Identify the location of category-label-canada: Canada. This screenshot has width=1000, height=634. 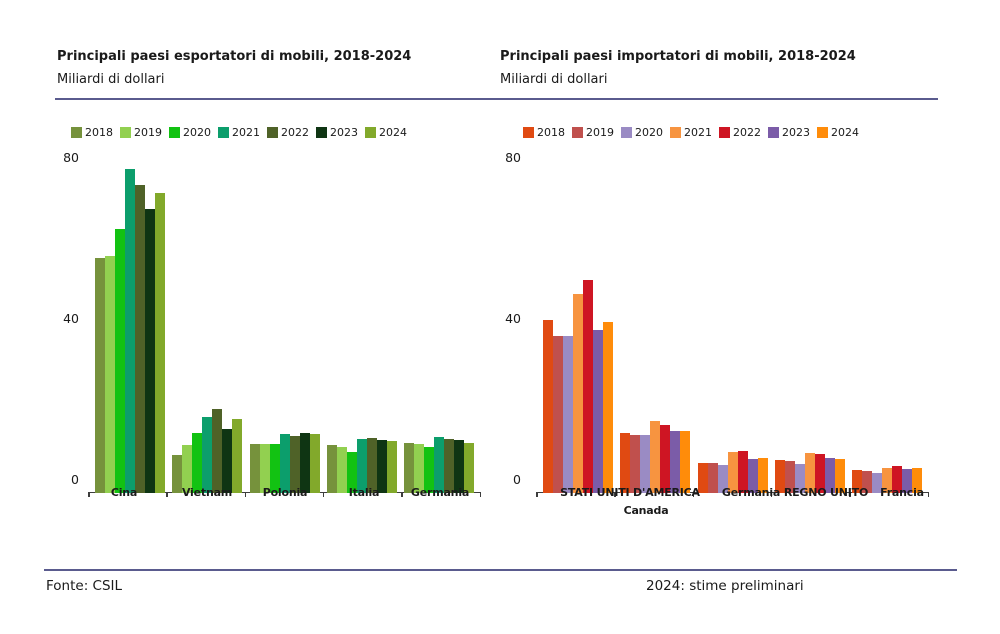
(646, 510).